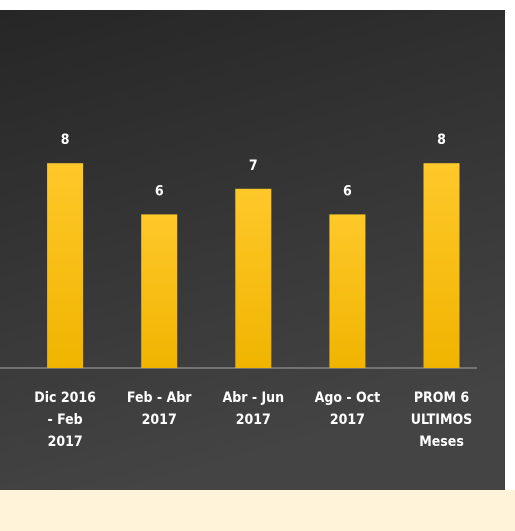 The width and height of the screenshot is (515, 531). What do you see at coordinates (159, 398) in the screenshot?
I see `x-tick-label: Feb - Abr` at bounding box center [159, 398].